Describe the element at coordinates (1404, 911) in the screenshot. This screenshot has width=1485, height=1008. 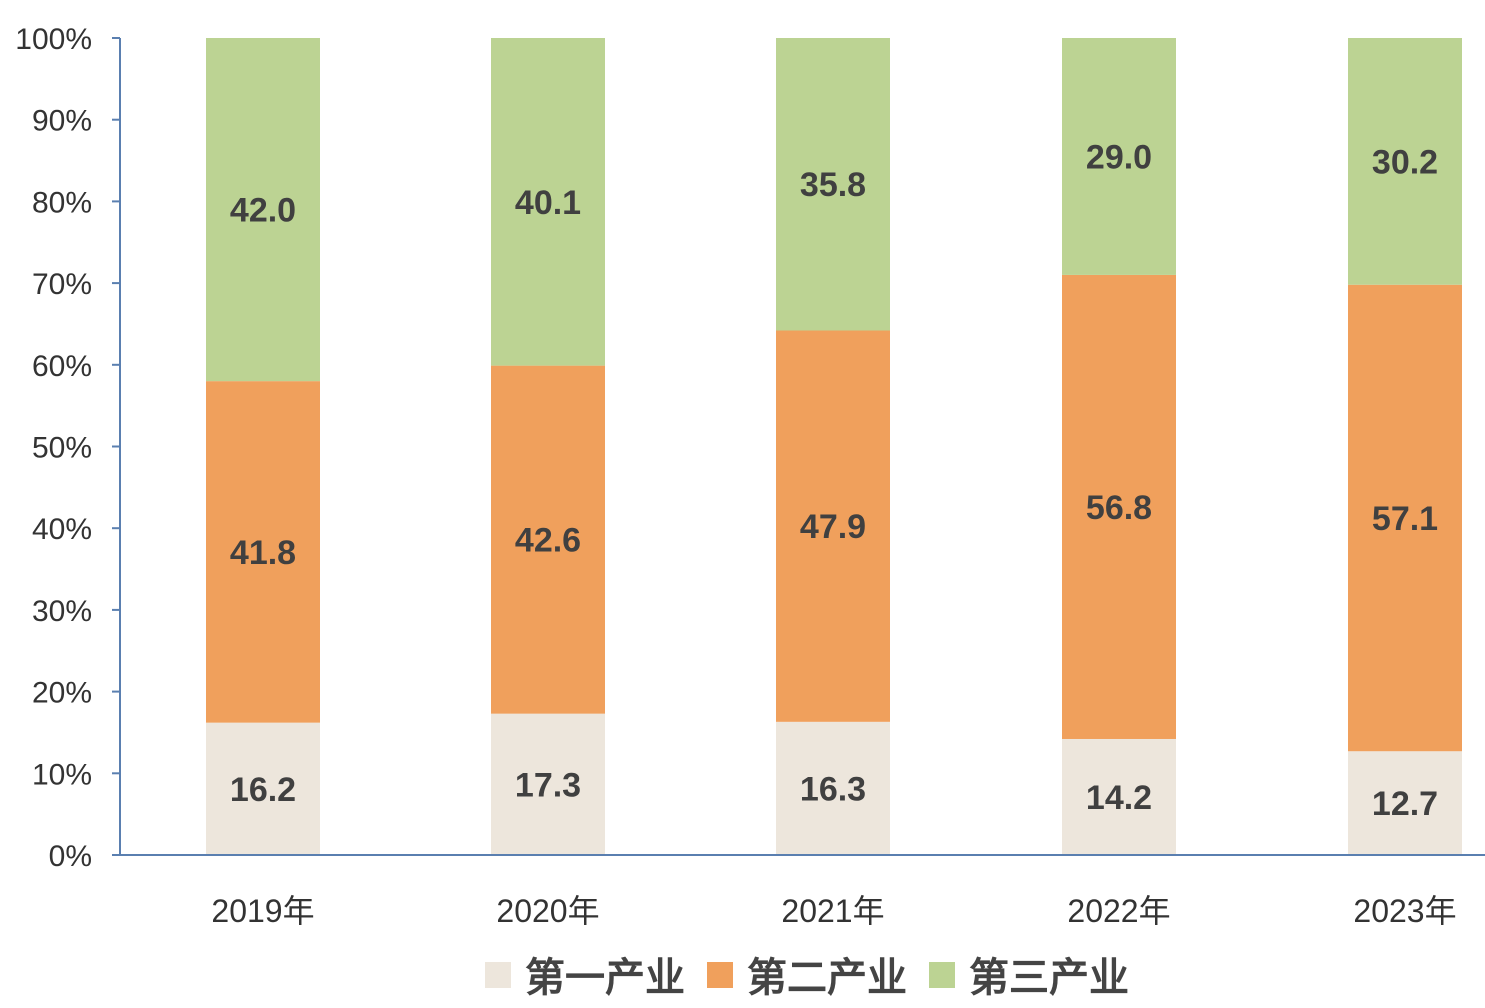
I see `x-tick-label: 2023年` at that location.